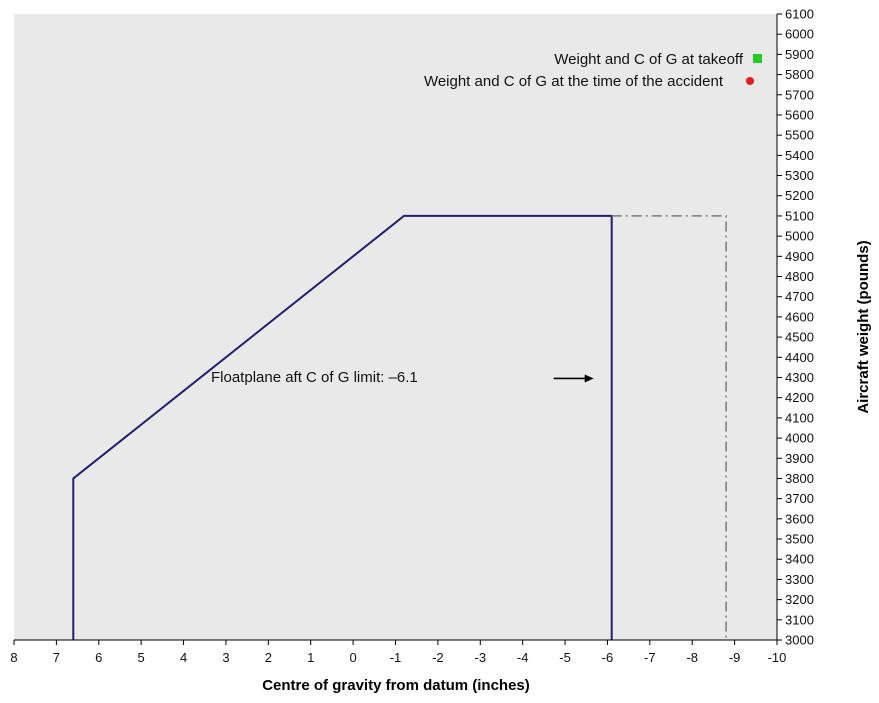 The height and width of the screenshot is (703, 879). I want to click on x-tick-label-4: 4, so click(183, 657).